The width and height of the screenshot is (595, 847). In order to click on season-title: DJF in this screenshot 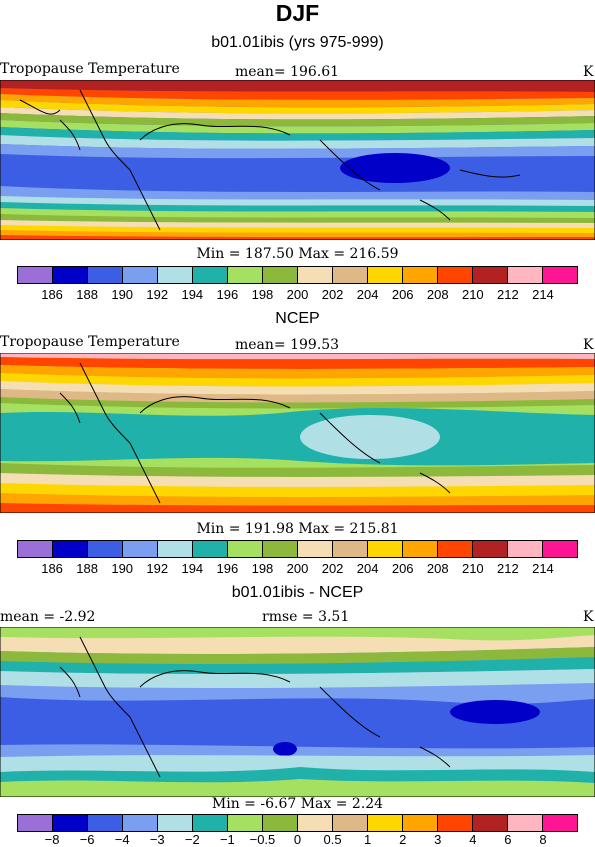, I will do `click(297, 13)`.